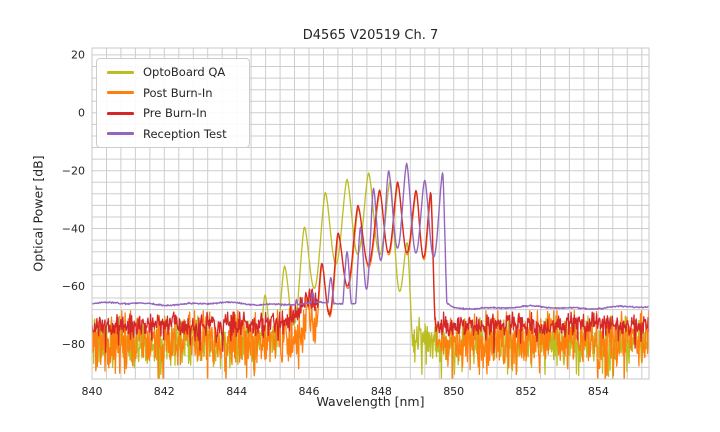 This screenshot has width=720, height=432. What do you see at coordinates (120, 72) in the screenshot?
I see `legend-line-optoboard-qa` at bounding box center [120, 72].